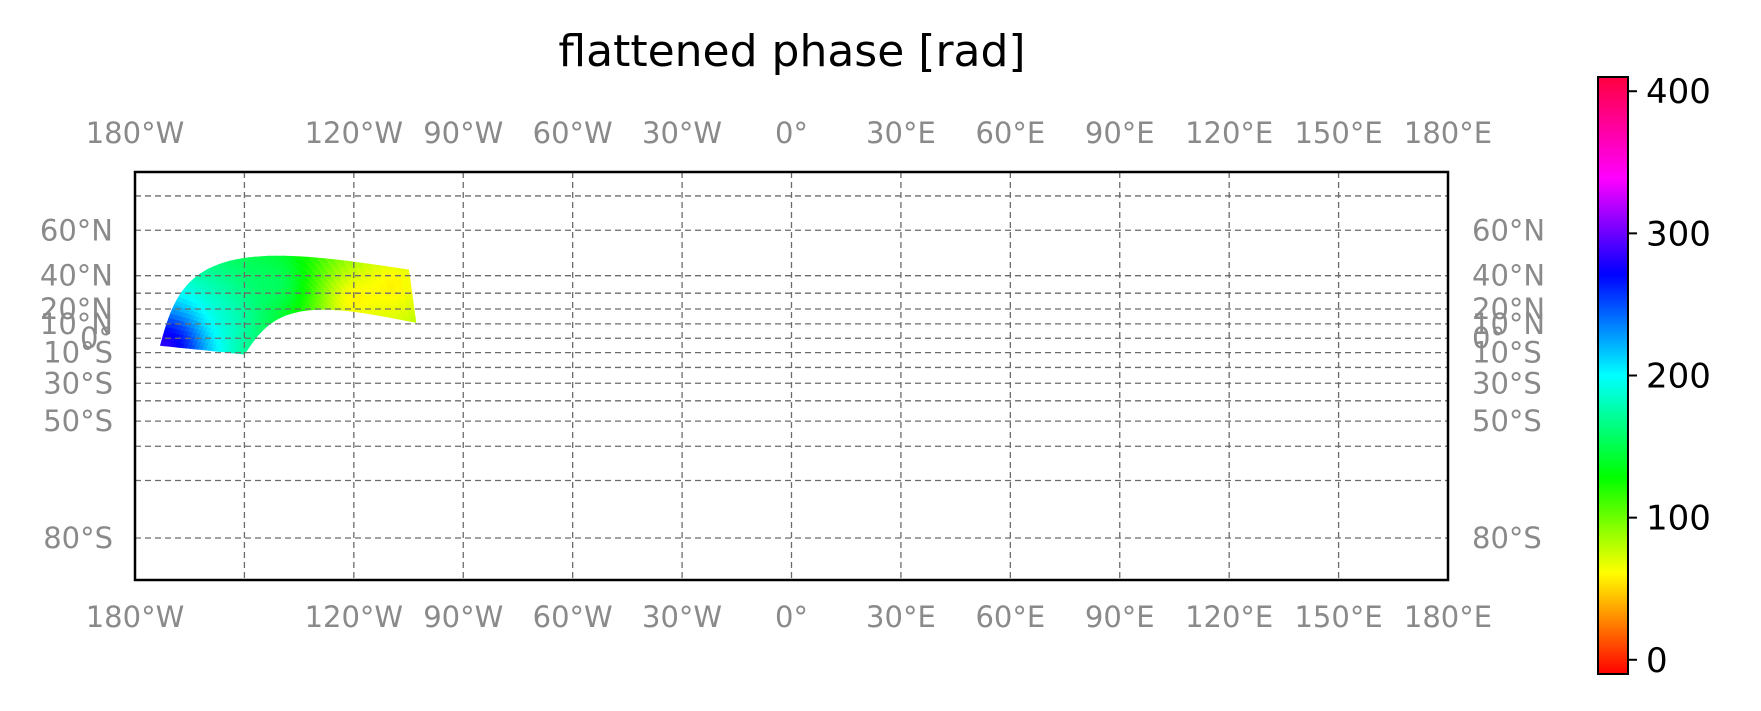  What do you see at coordinates (1678, 234) in the screenshot?
I see `colorbar-tick-label: 300` at bounding box center [1678, 234].